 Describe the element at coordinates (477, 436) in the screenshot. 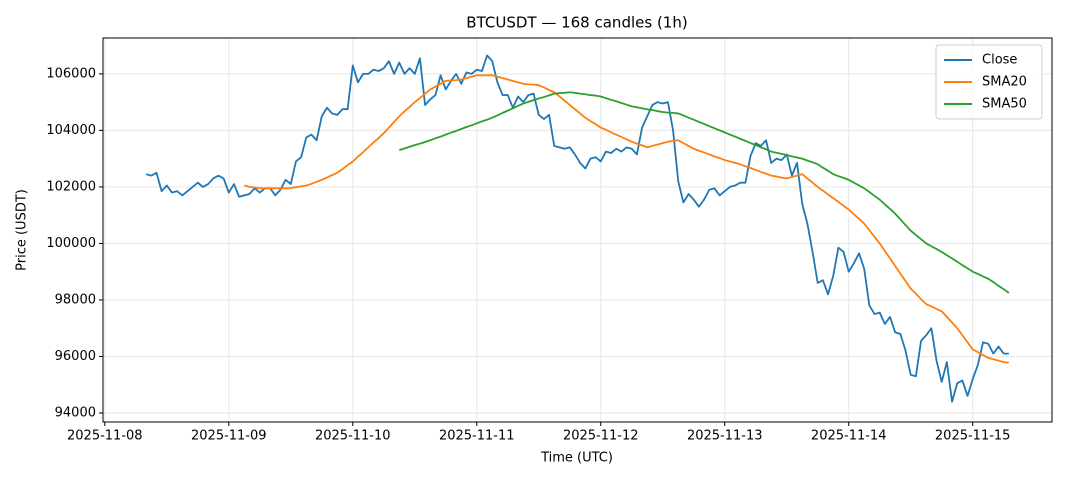

I see `x-tick-label: 2025-11-11` at that location.